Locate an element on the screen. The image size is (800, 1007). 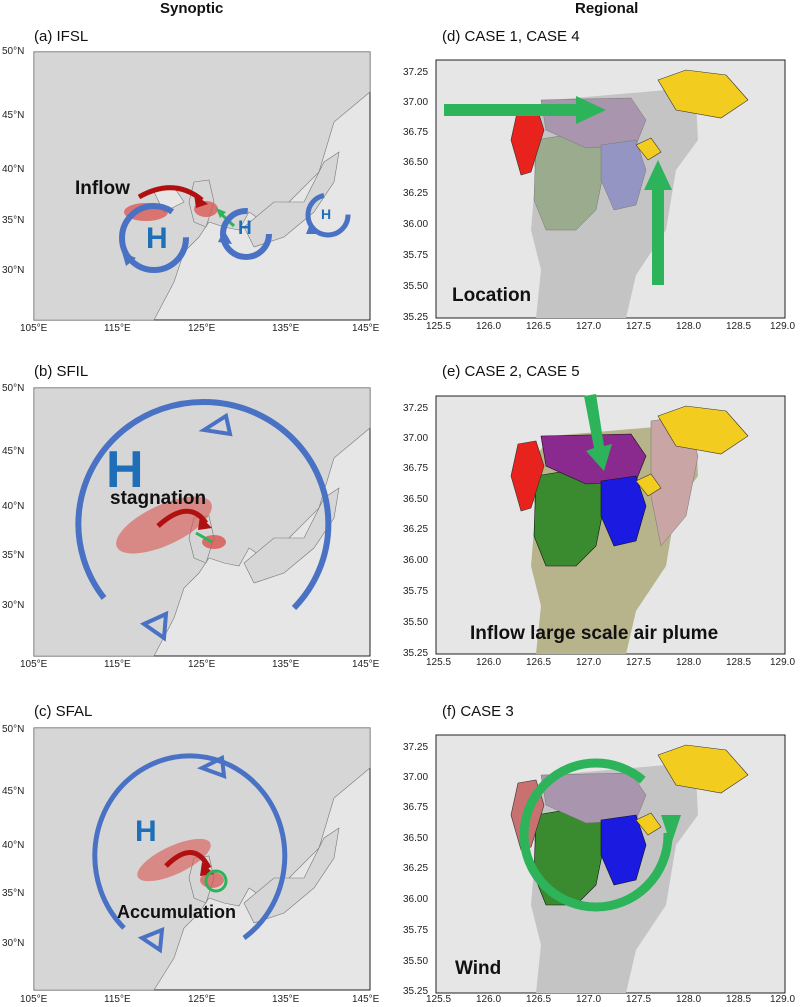
e-y-tick: 37.25 is located at coordinates (416, 408).